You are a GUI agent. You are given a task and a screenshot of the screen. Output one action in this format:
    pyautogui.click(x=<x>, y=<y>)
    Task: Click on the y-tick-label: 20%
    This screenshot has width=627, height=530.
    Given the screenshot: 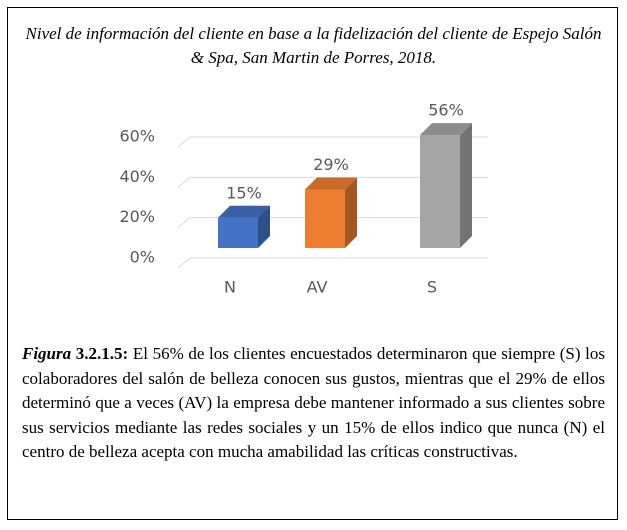 What is the action you would take?
    pyautogui.click(x=137, y=216)
    